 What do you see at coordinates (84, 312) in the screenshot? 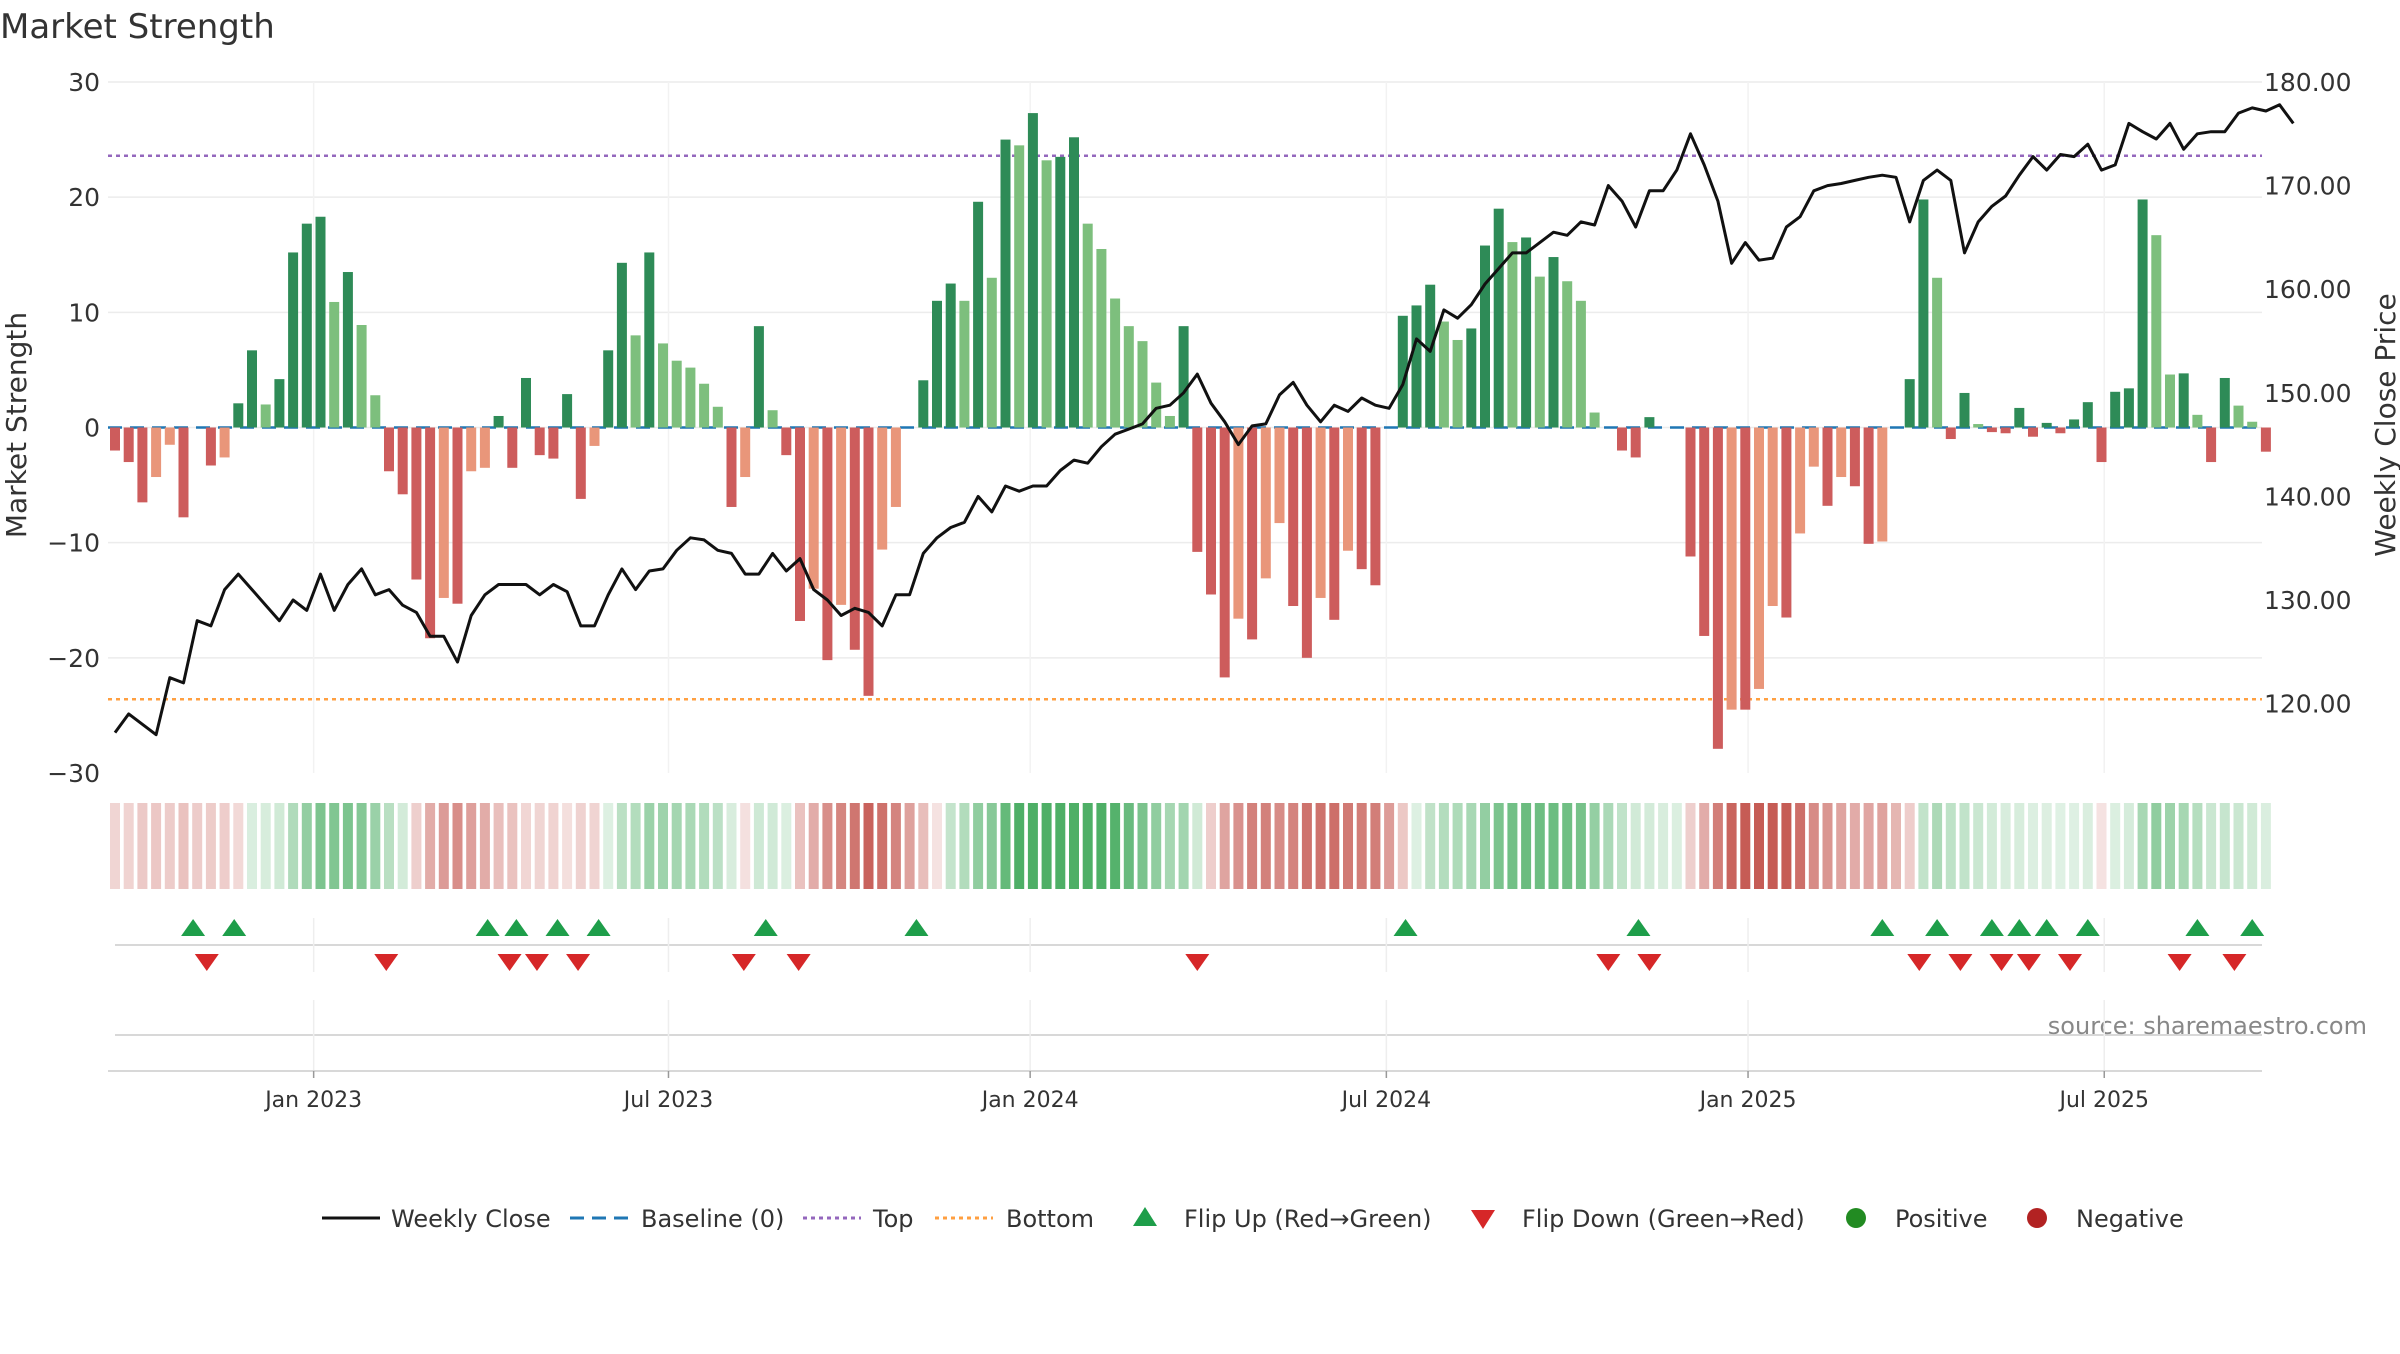
I see `y-tick-label: 10` at bounding box center [84, 312].